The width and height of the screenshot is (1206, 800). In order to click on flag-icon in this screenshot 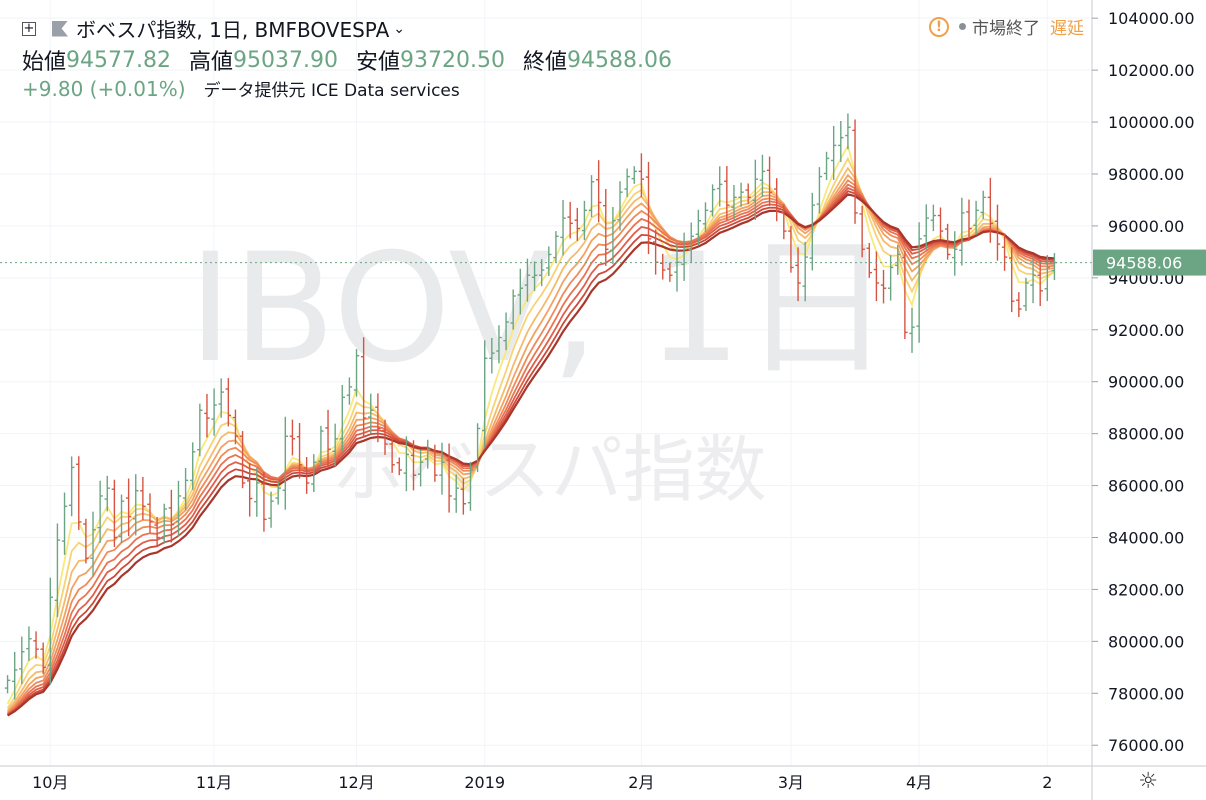, I will do `click(60, 28)`.